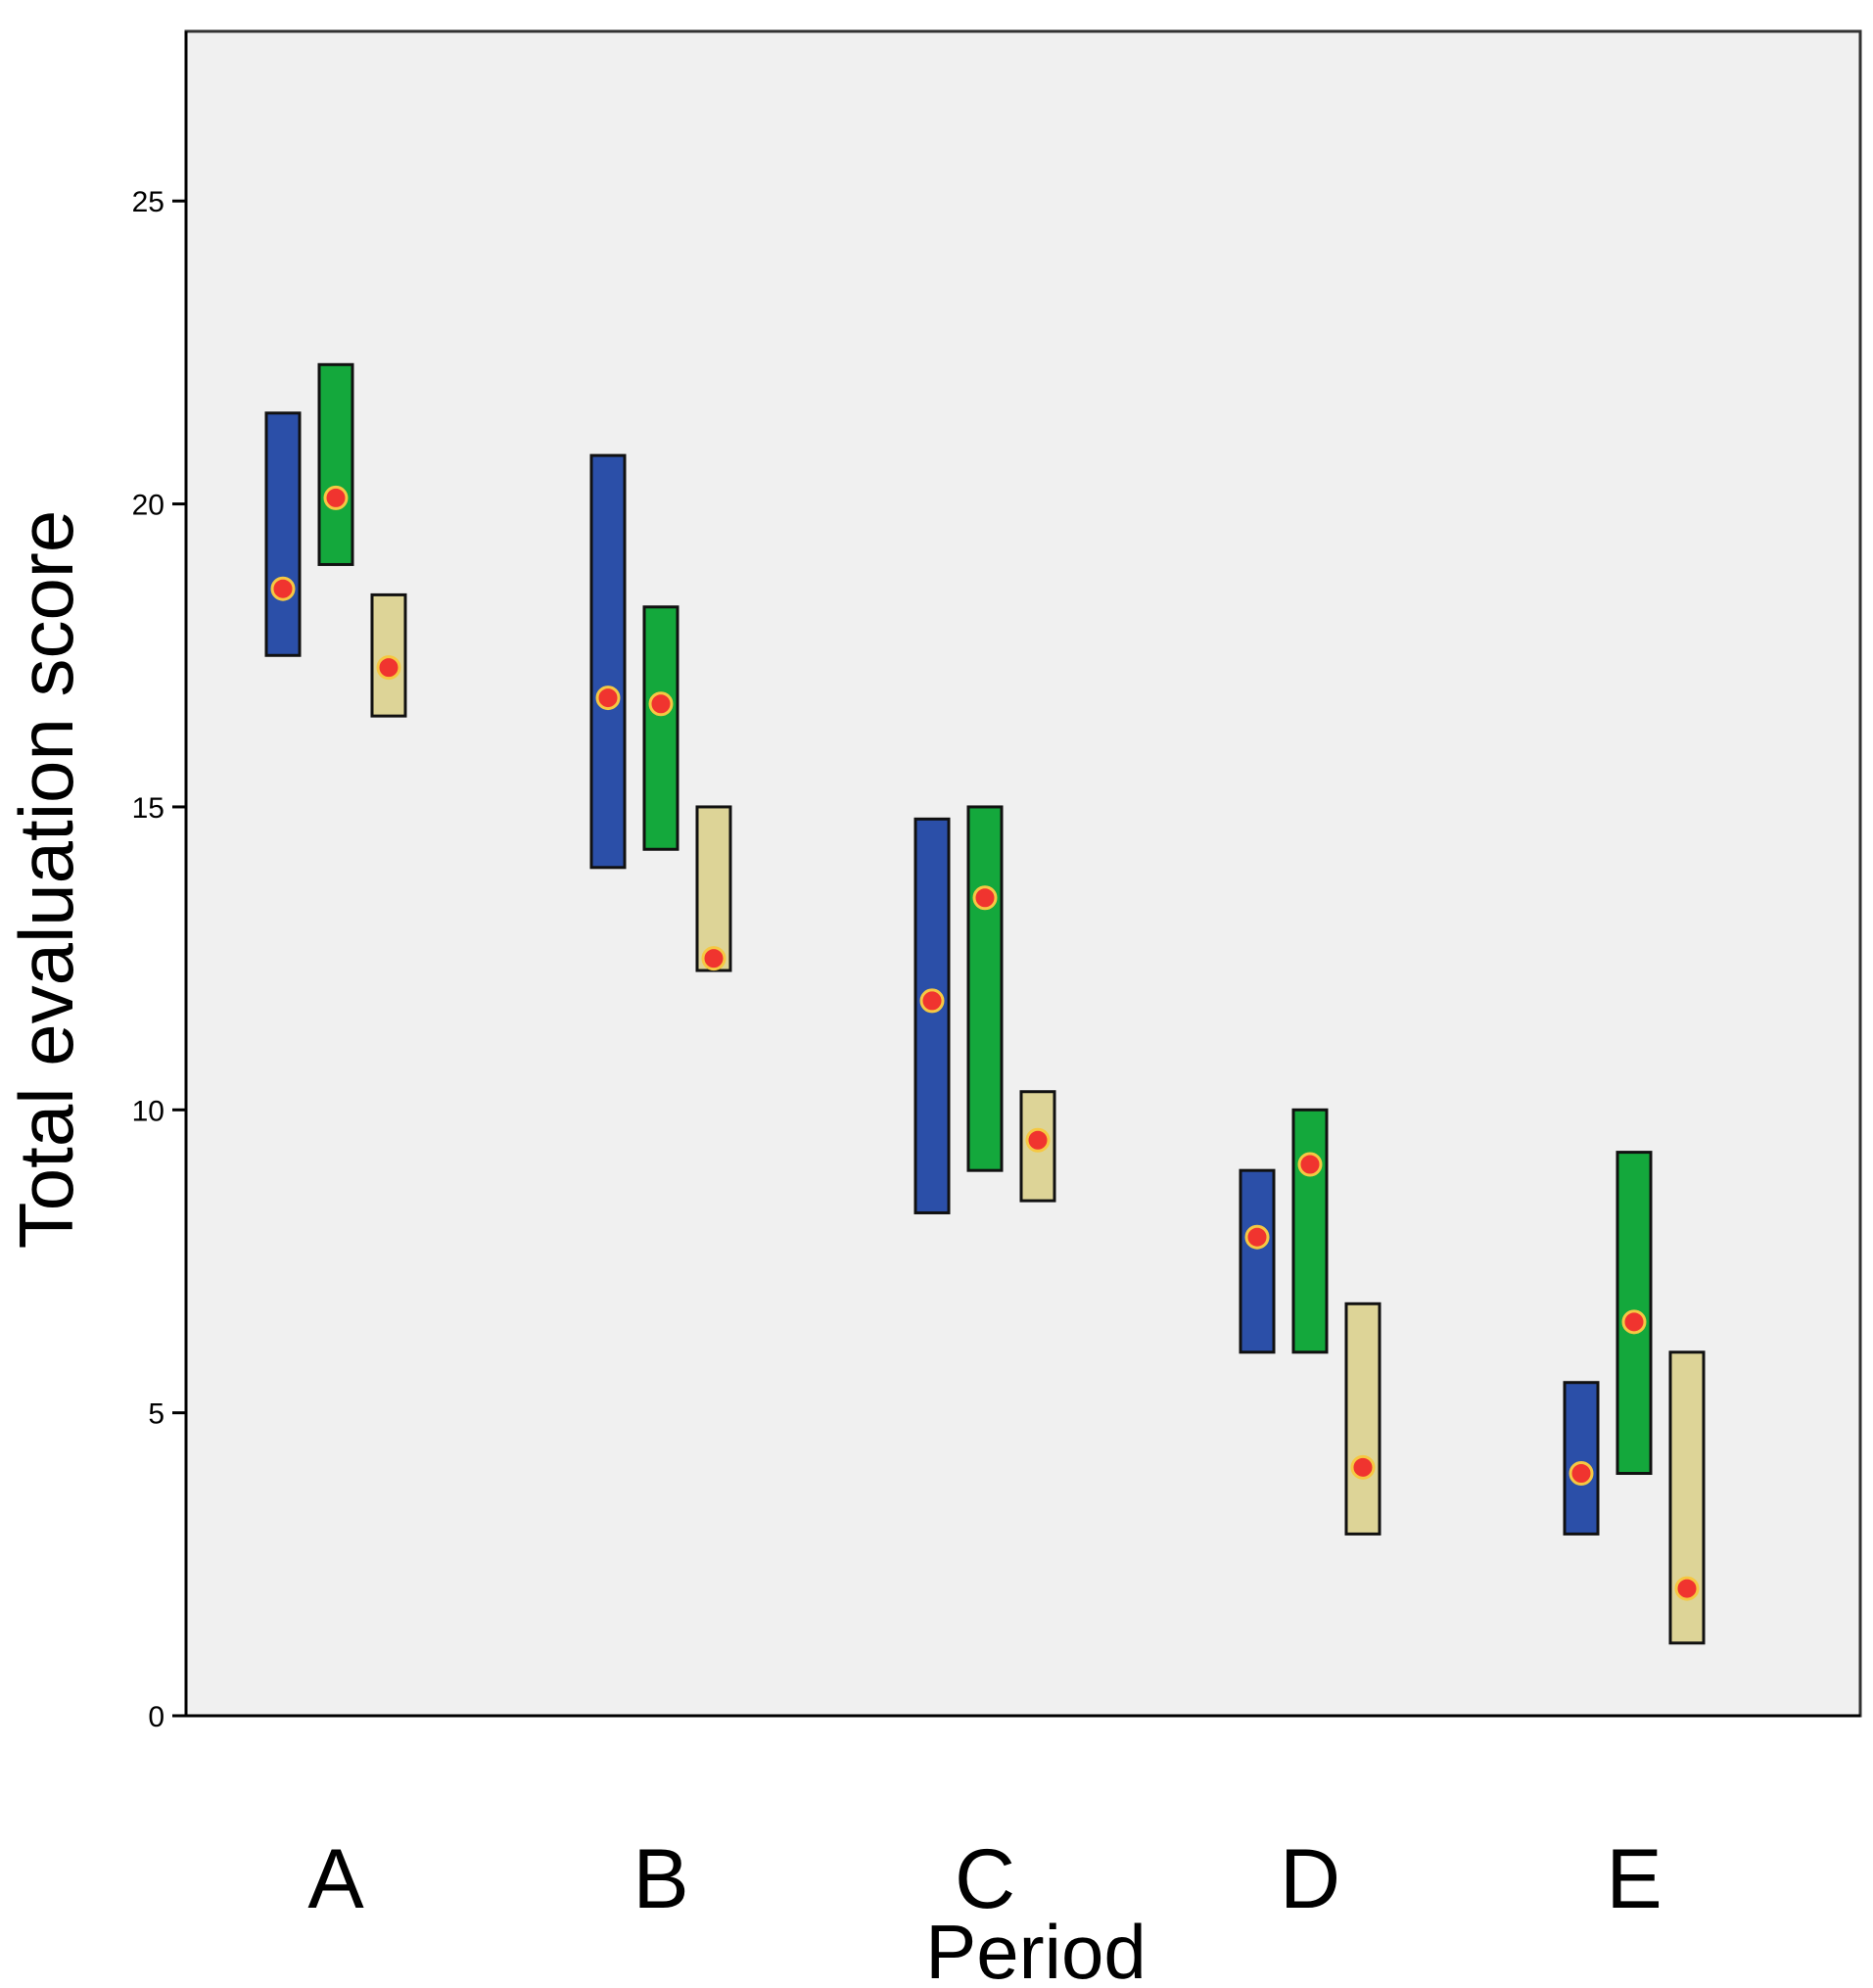  I want to click on x-axis: A B C D E, so click(984, 1879).